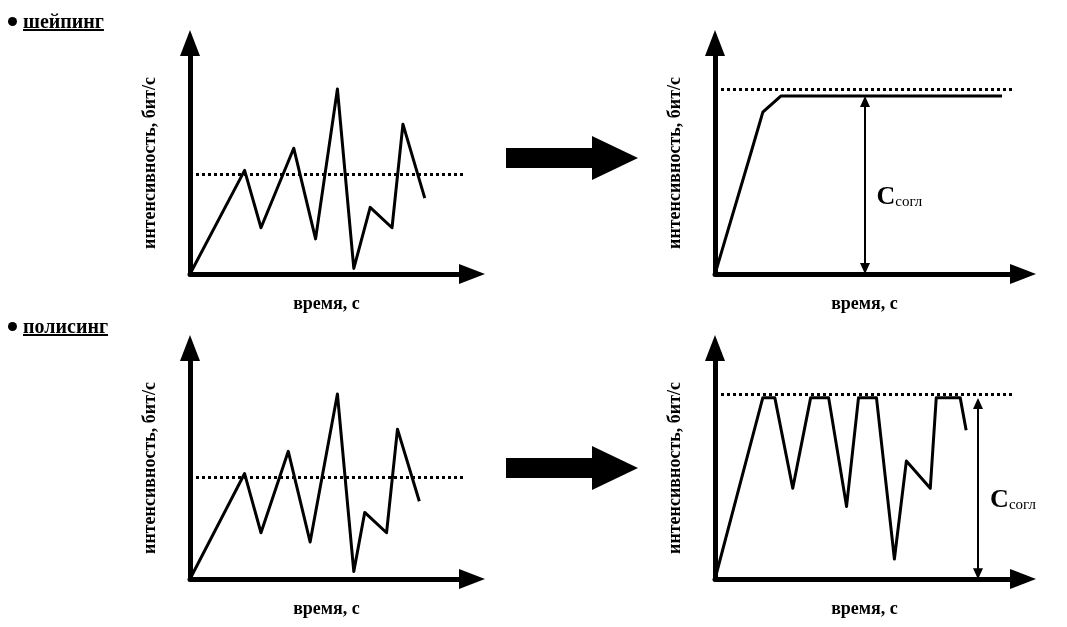 The image size is (1067, 627). I want to click on chart-title: полисинг, so click(66, 326).